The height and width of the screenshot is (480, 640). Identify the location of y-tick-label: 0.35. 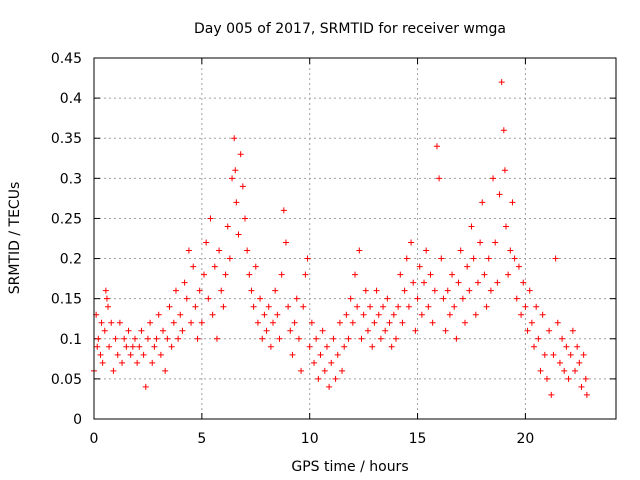
(66, 139).